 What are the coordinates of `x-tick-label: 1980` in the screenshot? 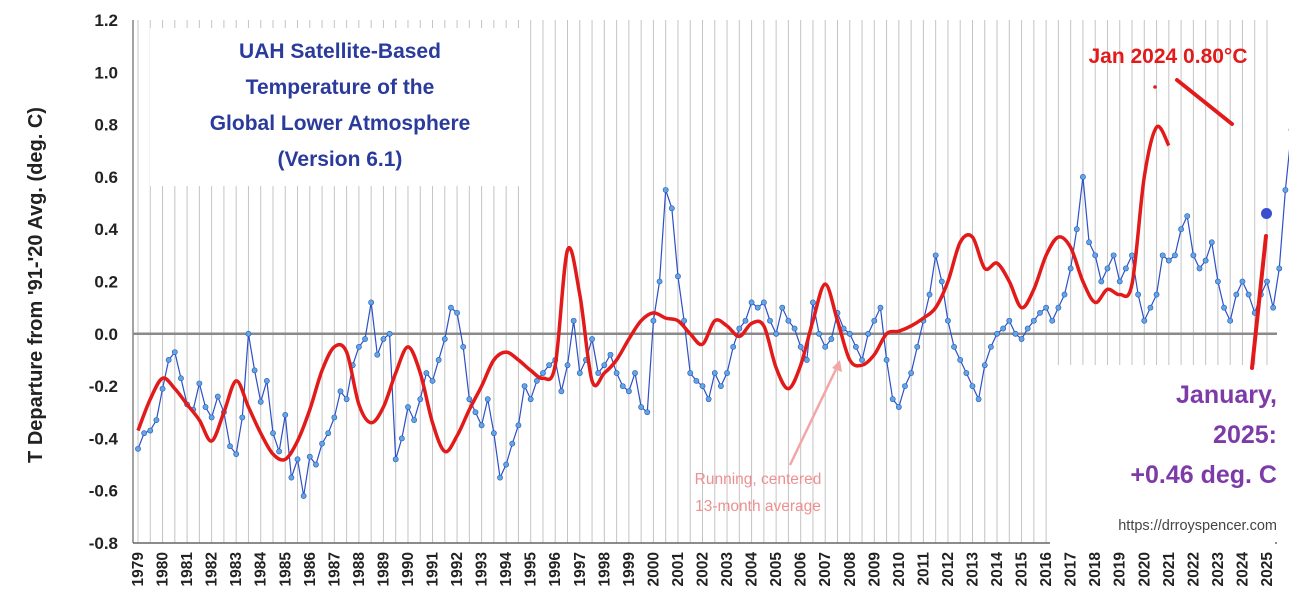 It's located at (163, 569).